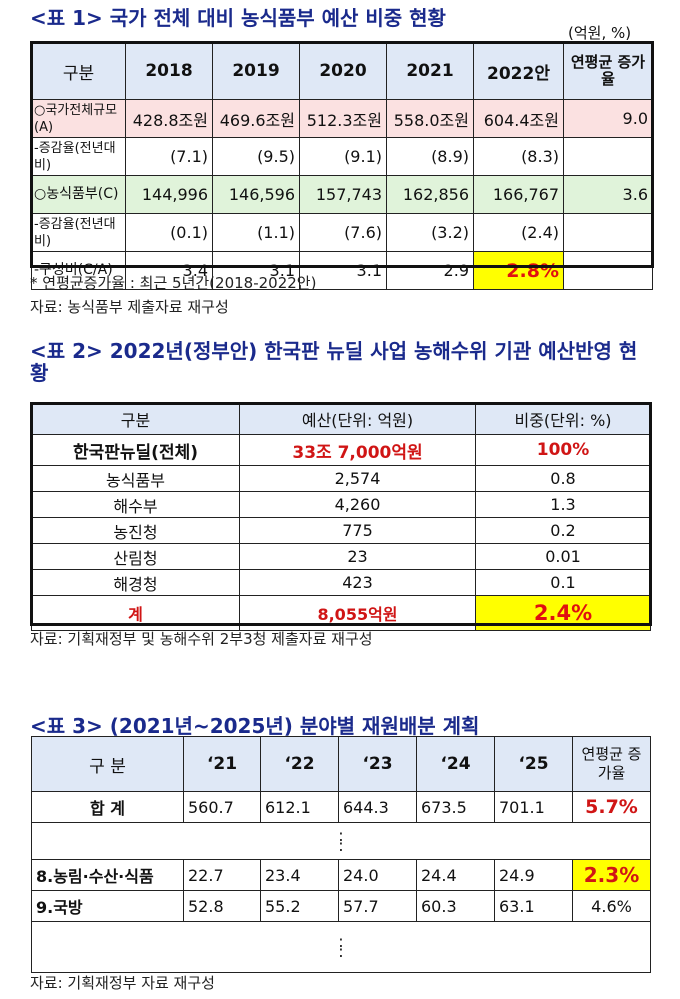  Describe the element at coordinates (256, 71) in the screenshot. I see `table1-header-2019: 2019` at that location.